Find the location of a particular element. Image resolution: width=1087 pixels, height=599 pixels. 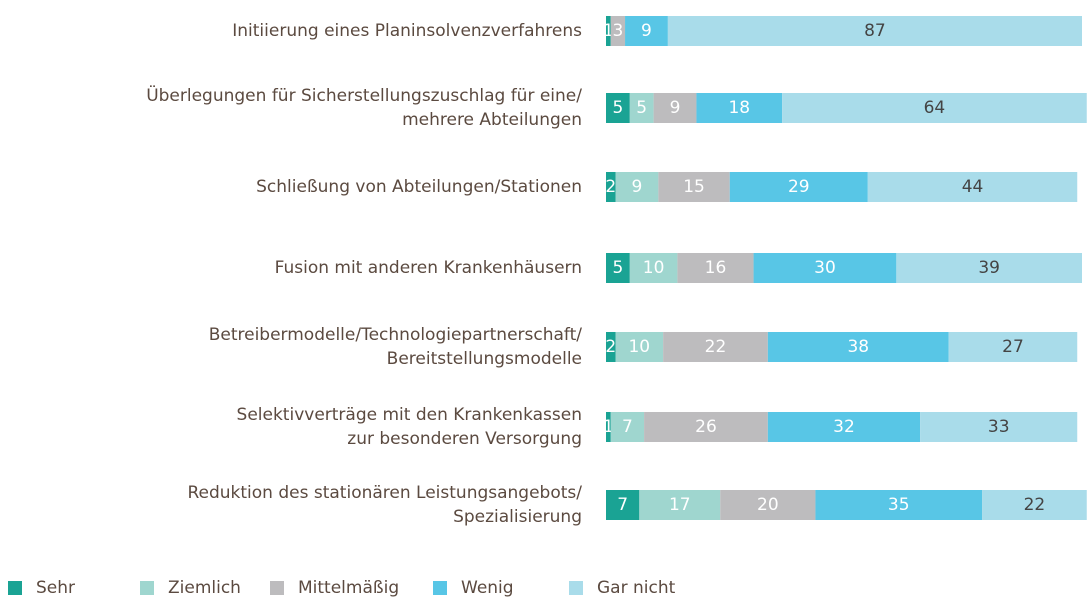

value-label: 3 is located at coordinates (617, 31).